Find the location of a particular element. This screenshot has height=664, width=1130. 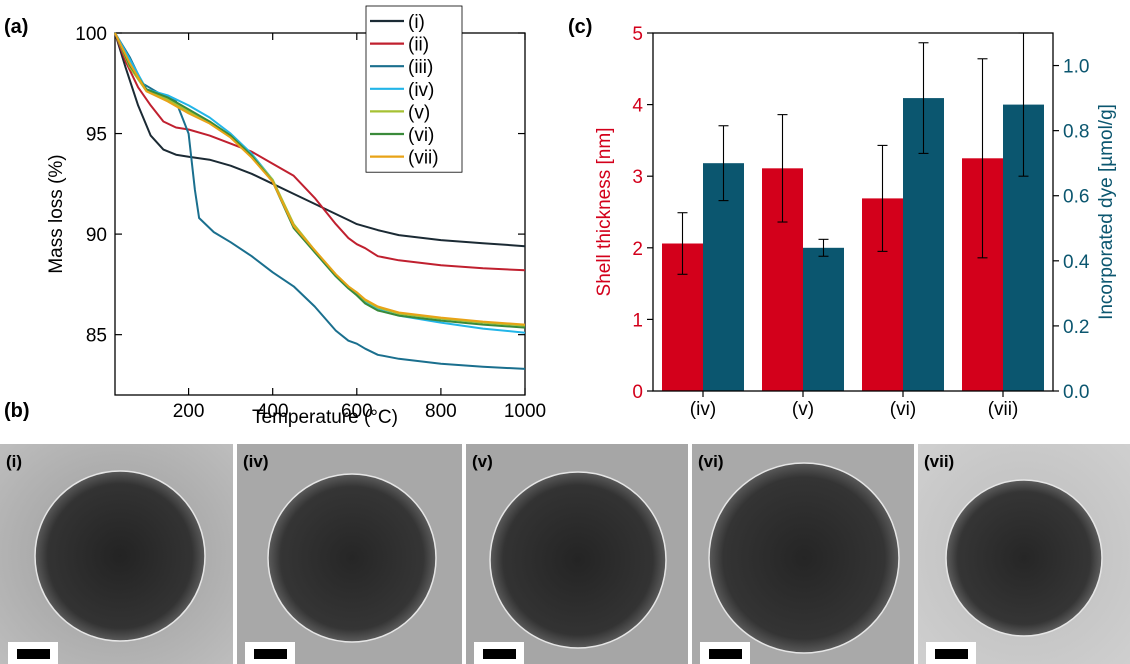

tem-label-v: (v) is located at coordinates (482, 461).